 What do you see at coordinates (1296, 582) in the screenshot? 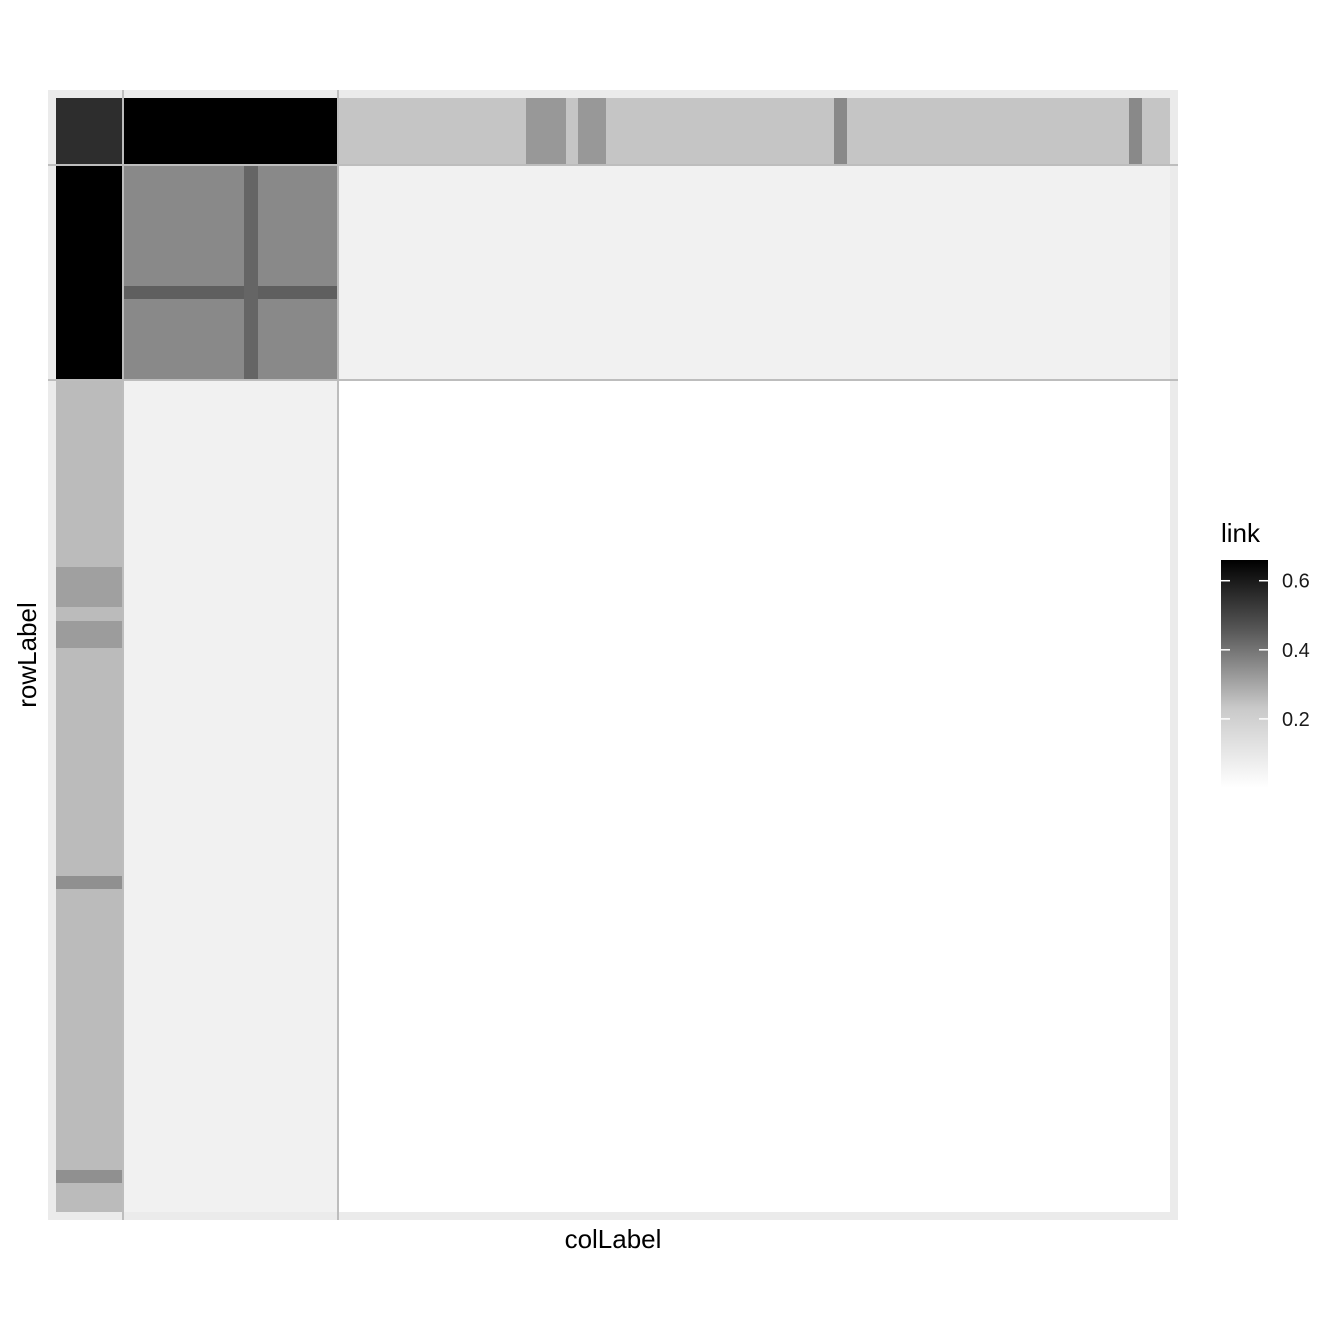
I see `legend-tick-label: 0.6` at bounding box center [1296, 582].